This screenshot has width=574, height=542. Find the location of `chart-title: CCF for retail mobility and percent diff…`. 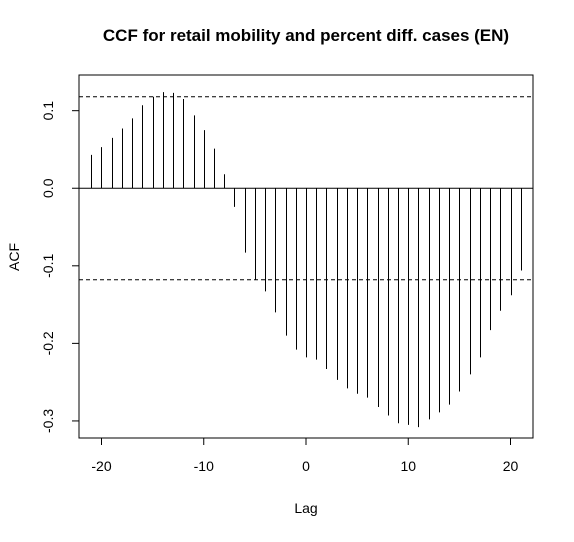

chart-title: CCF for retail mobility and percent diff… is located at coordinates (306, 35).